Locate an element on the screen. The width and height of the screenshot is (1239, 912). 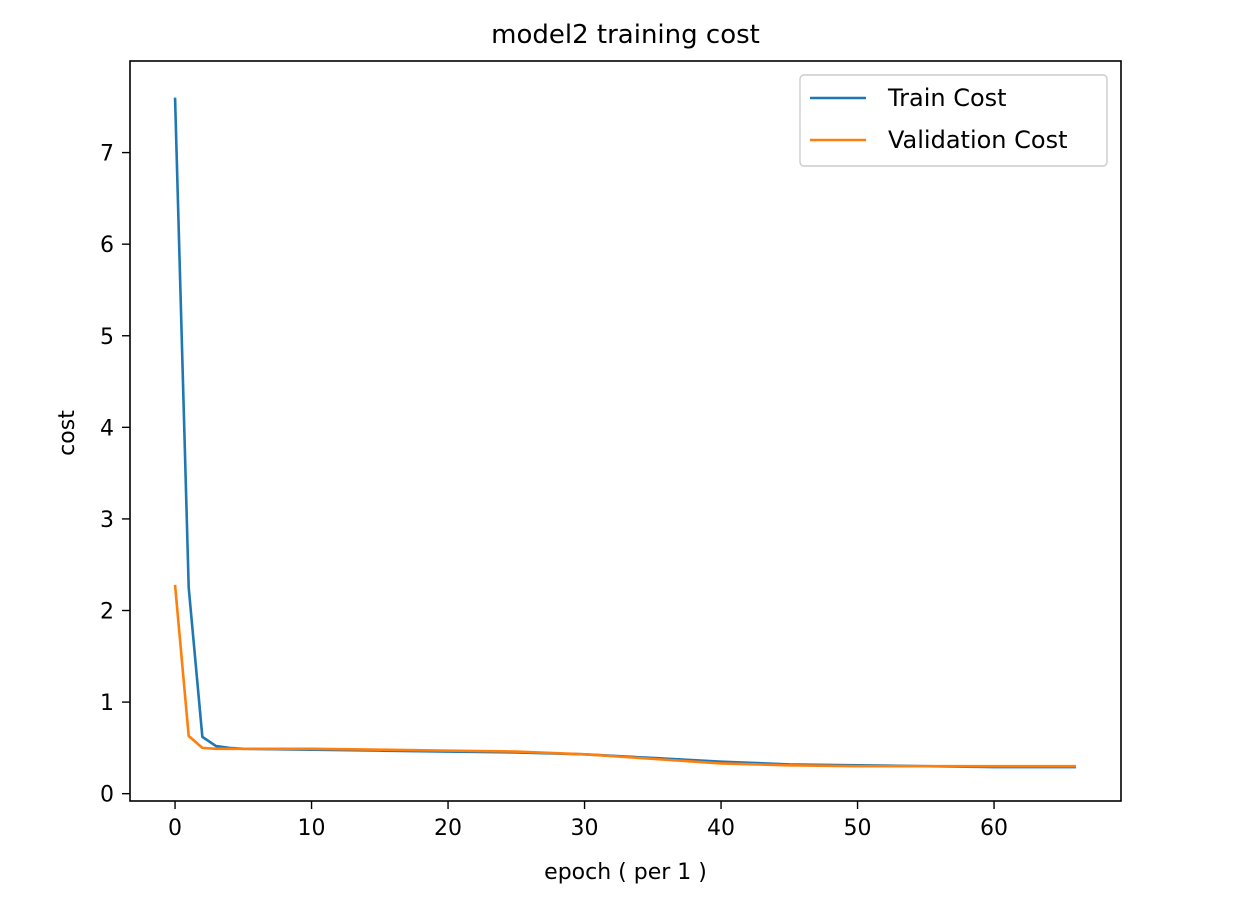
x-tick-label: 60 is located at coordinates (994, 828).